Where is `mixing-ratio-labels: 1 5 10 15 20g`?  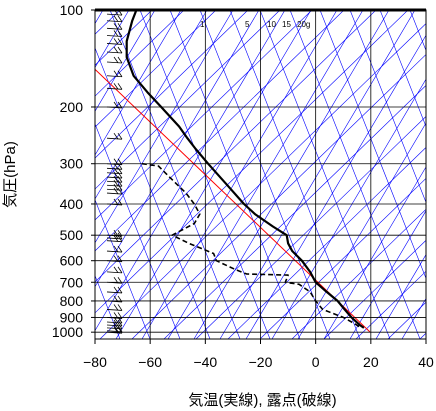 mixing-ratio-labels: 1 5 10 15 20g is located at coordinates (255, 24).